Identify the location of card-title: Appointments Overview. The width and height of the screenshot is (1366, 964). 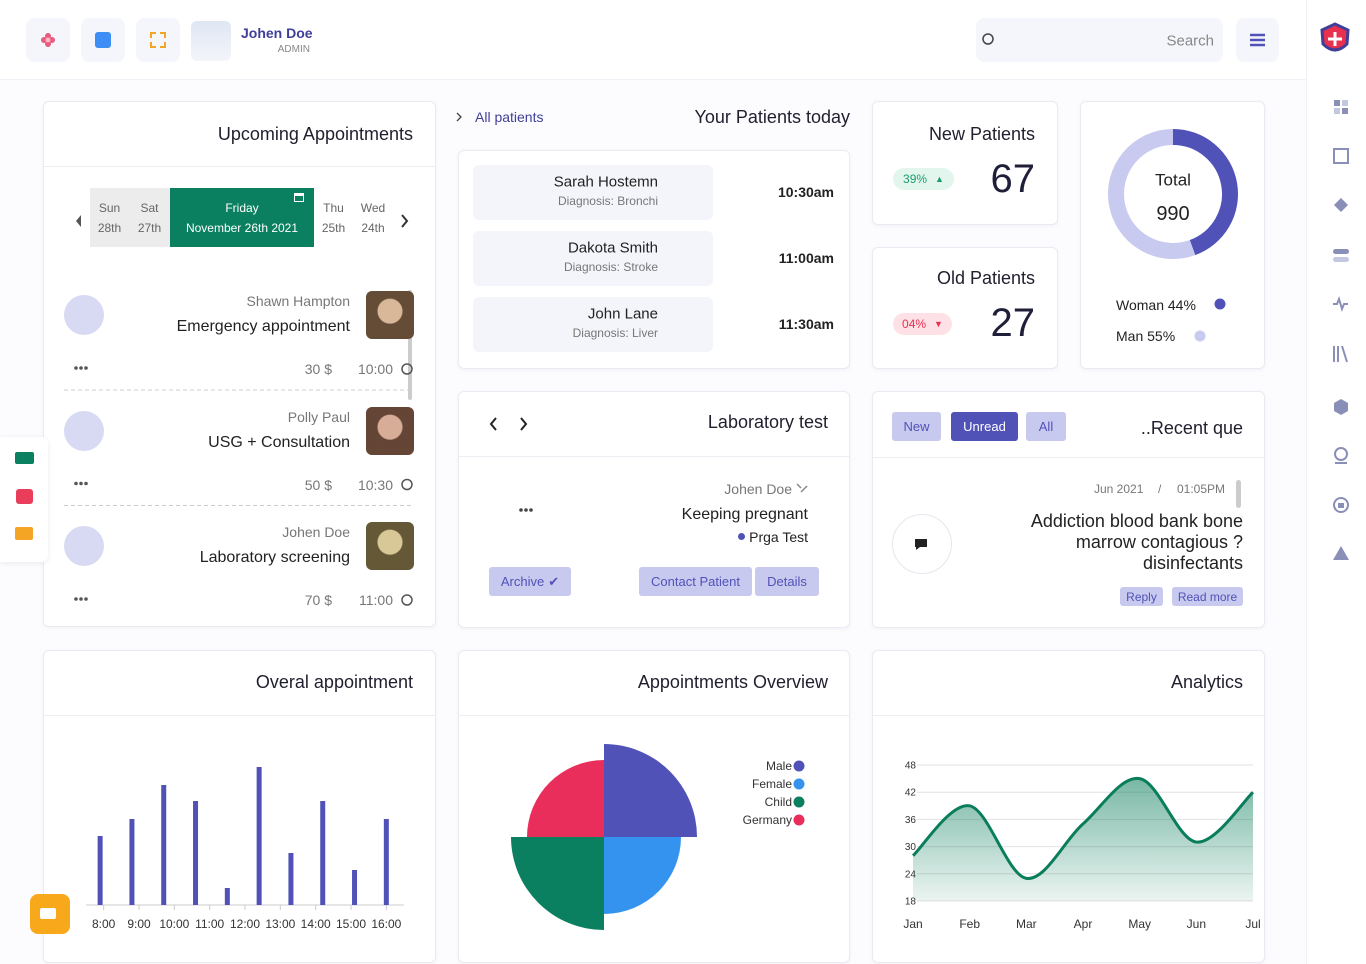
(732, 682).